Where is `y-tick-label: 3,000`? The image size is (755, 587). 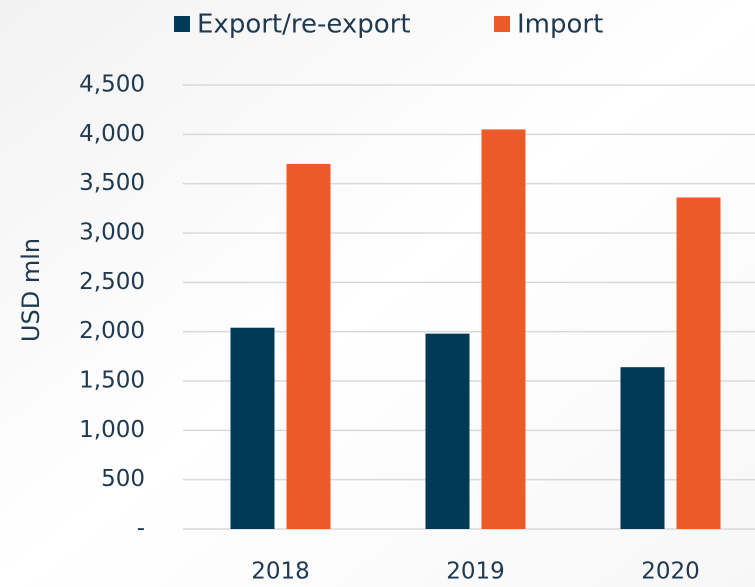 y-tick-label: 3,000 is located at coordinates (112, 233).